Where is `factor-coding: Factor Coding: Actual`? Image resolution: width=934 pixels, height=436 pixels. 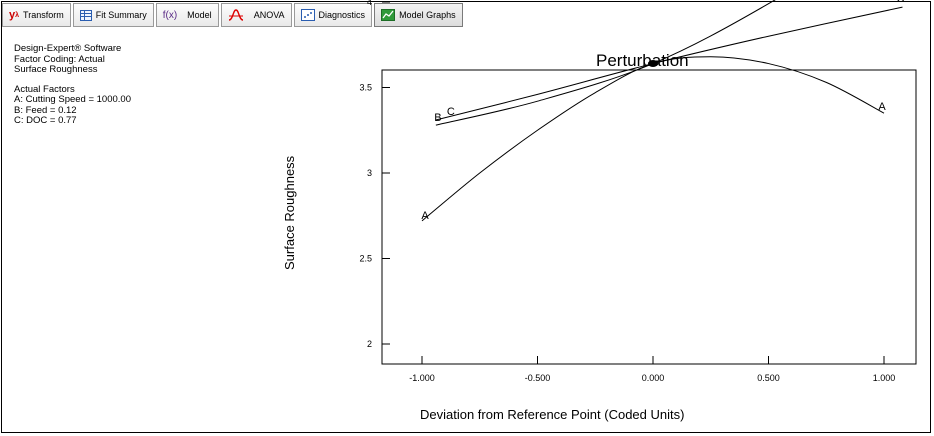 factor-coding: Factor Coding: Actual is located at coordinates (59, 59).